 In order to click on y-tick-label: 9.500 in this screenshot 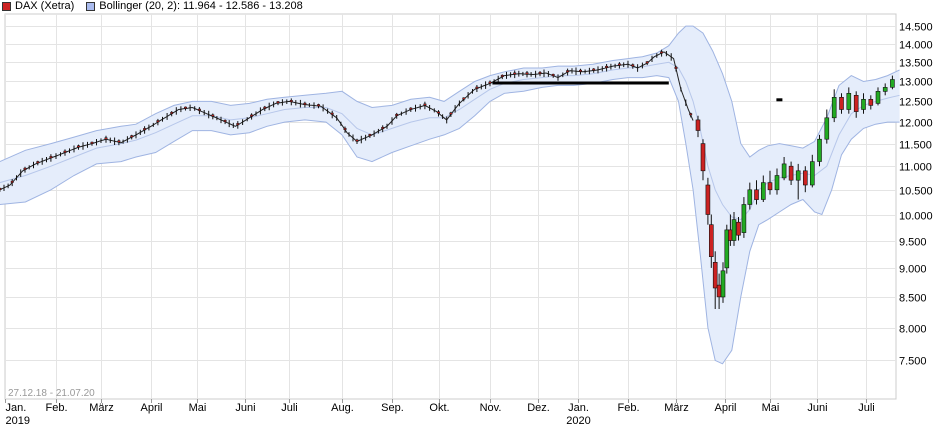, I will do `click(913, 243)`.